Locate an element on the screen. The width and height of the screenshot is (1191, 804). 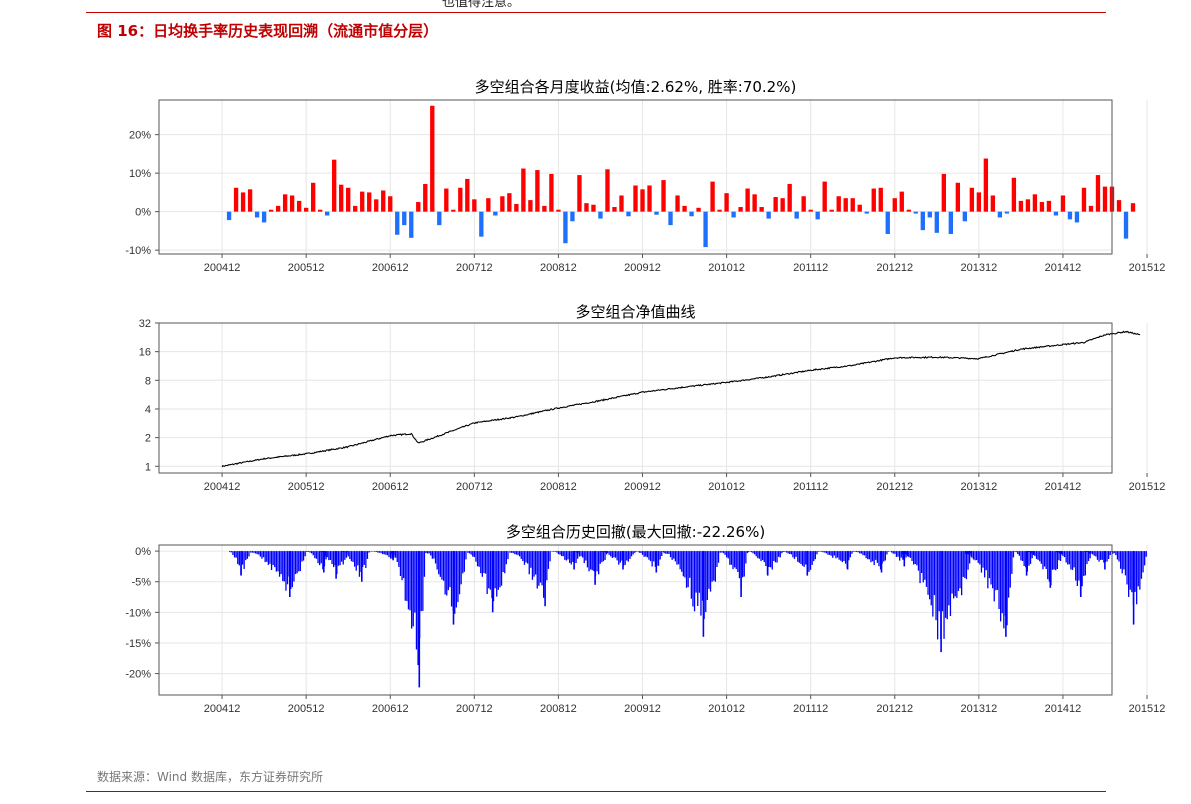
x-tick-label: 201412 is located at coordinates (1063, 709).